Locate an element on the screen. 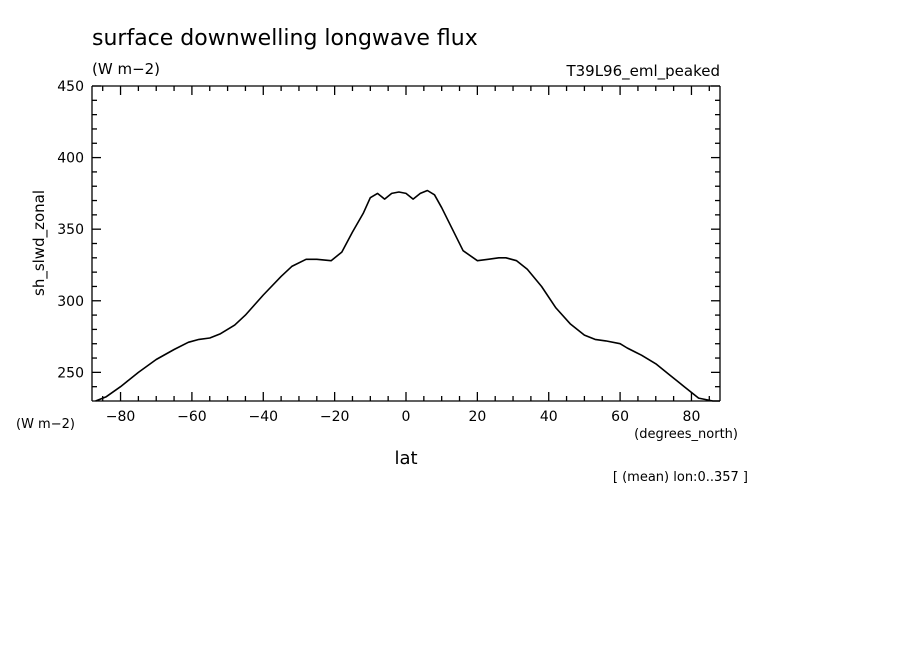  x-tick-label: 80 is located at coordinates (692, 417).